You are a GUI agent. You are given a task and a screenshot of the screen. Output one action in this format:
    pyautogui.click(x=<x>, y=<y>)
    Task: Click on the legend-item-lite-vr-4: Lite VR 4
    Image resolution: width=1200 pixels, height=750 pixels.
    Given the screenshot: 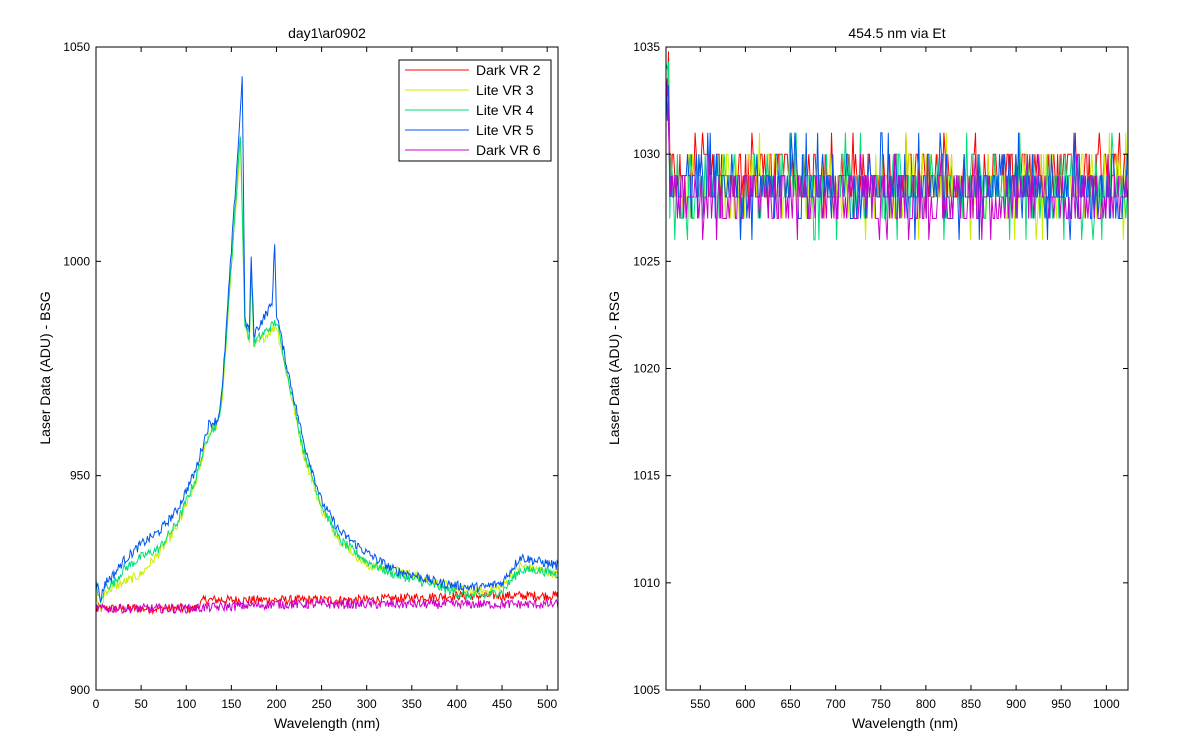 What is the action you would take?
    pyautogui.click(x=469, y=110)
    